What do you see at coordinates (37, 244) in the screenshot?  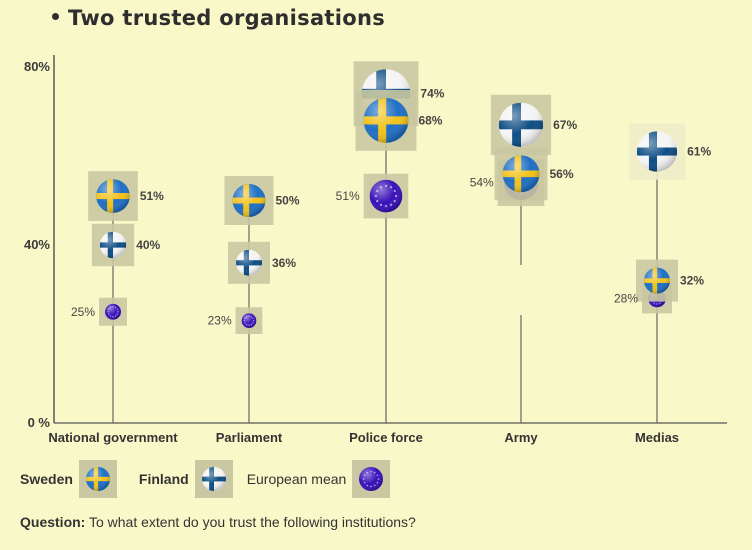 I see `y-tick-label: 40%` at bounding box center [37, 244].